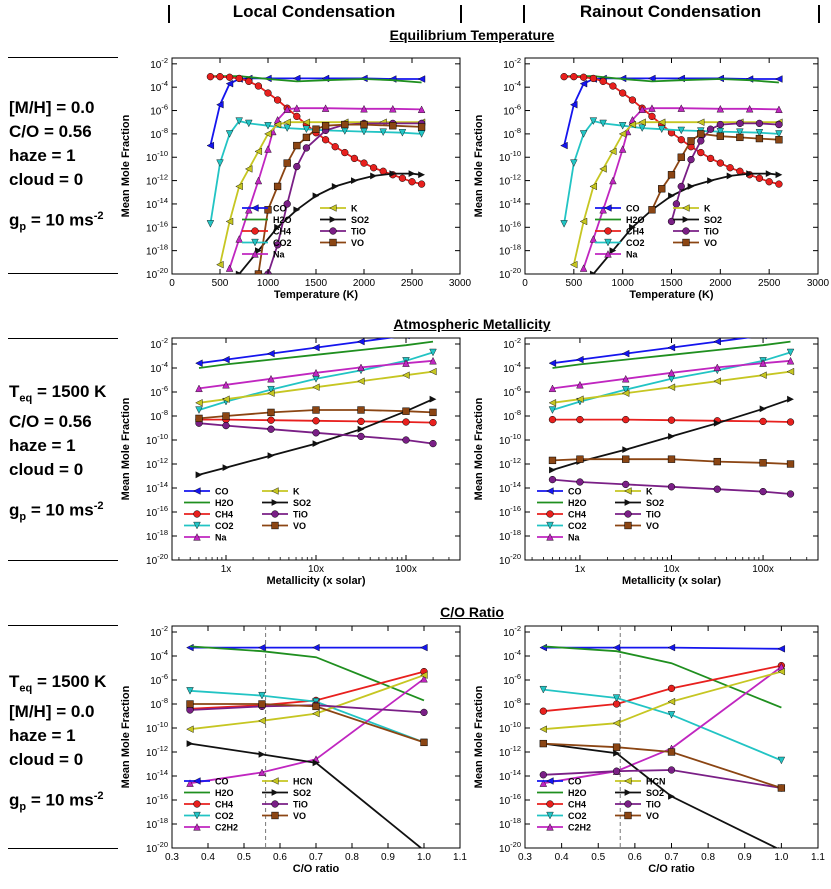  I want to click on x-axis-label: Temperature (K), so click(671, 295).